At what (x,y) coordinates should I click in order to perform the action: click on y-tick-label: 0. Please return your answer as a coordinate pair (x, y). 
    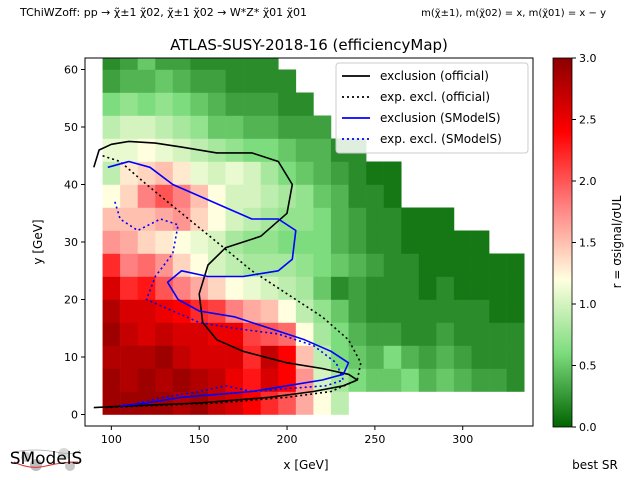
    Looking at the image, I should click on (74, 415).